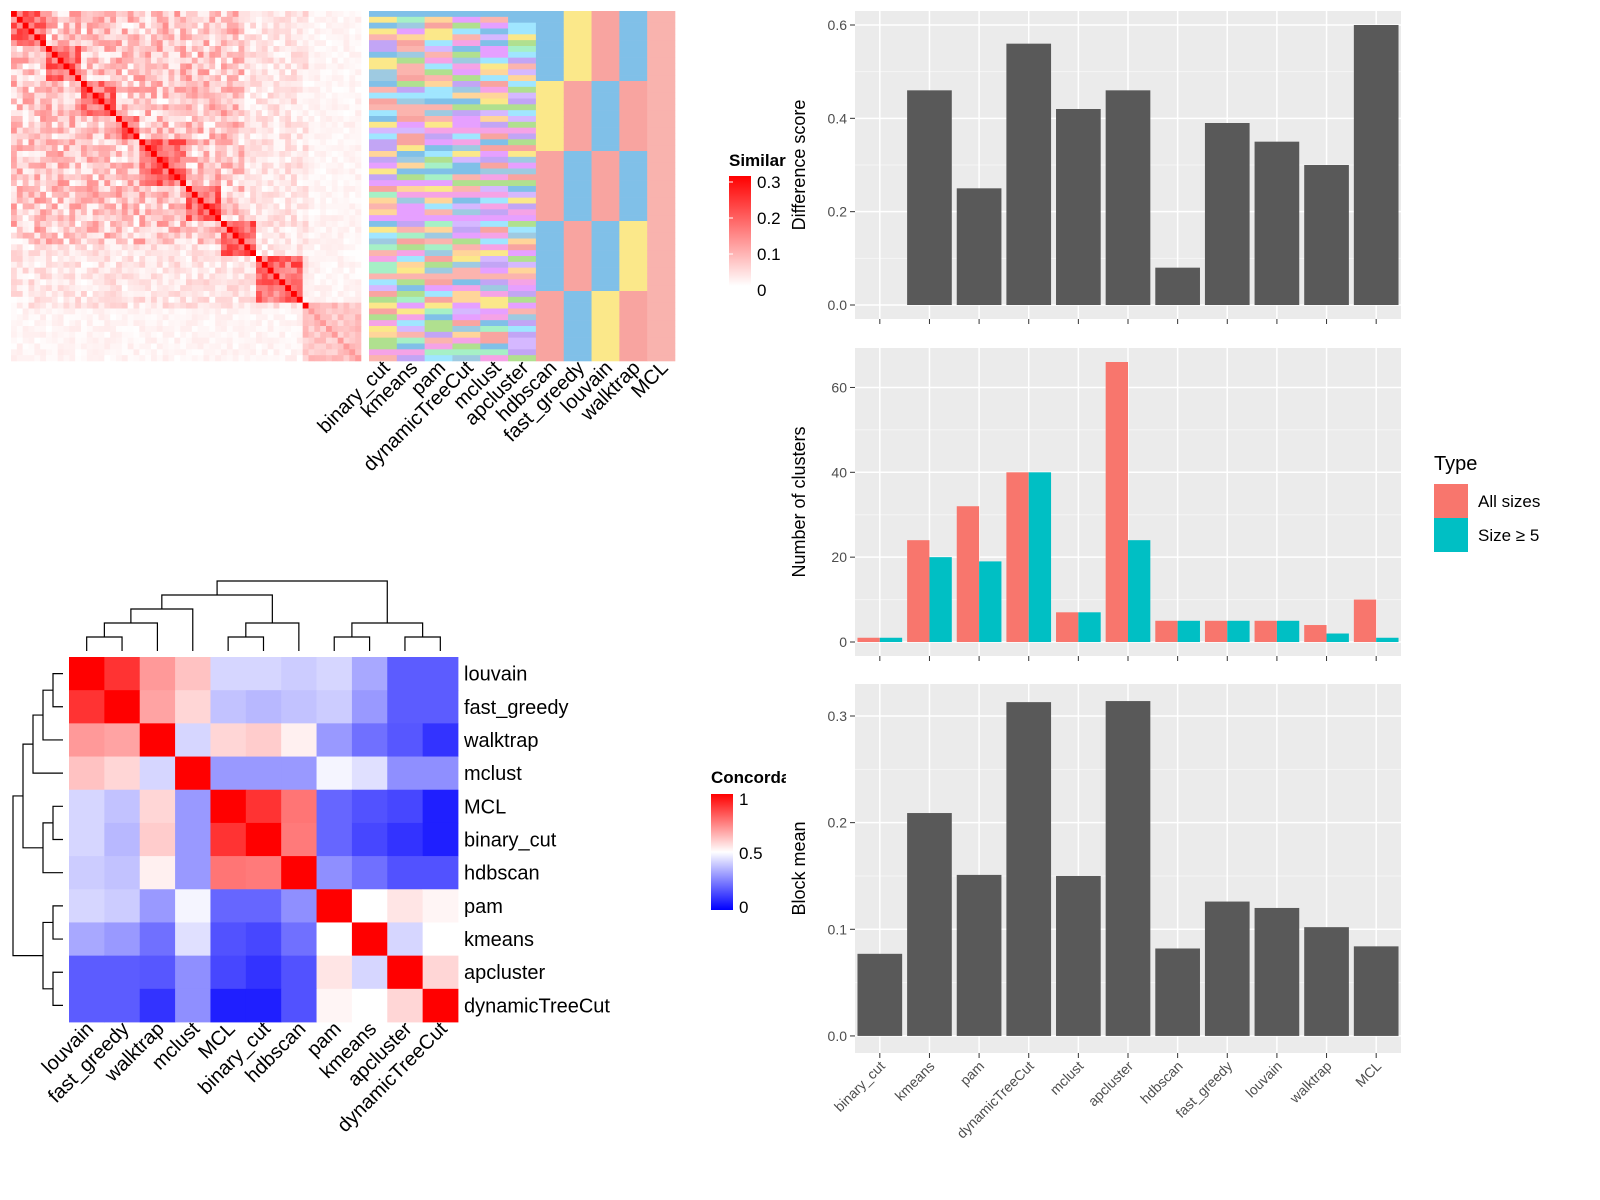 The width and height of the screenshot is (1600, 1200). Describe the element at coordinates (1265, 631) in the screenshot. I see `bar-all-sizes` at that location.